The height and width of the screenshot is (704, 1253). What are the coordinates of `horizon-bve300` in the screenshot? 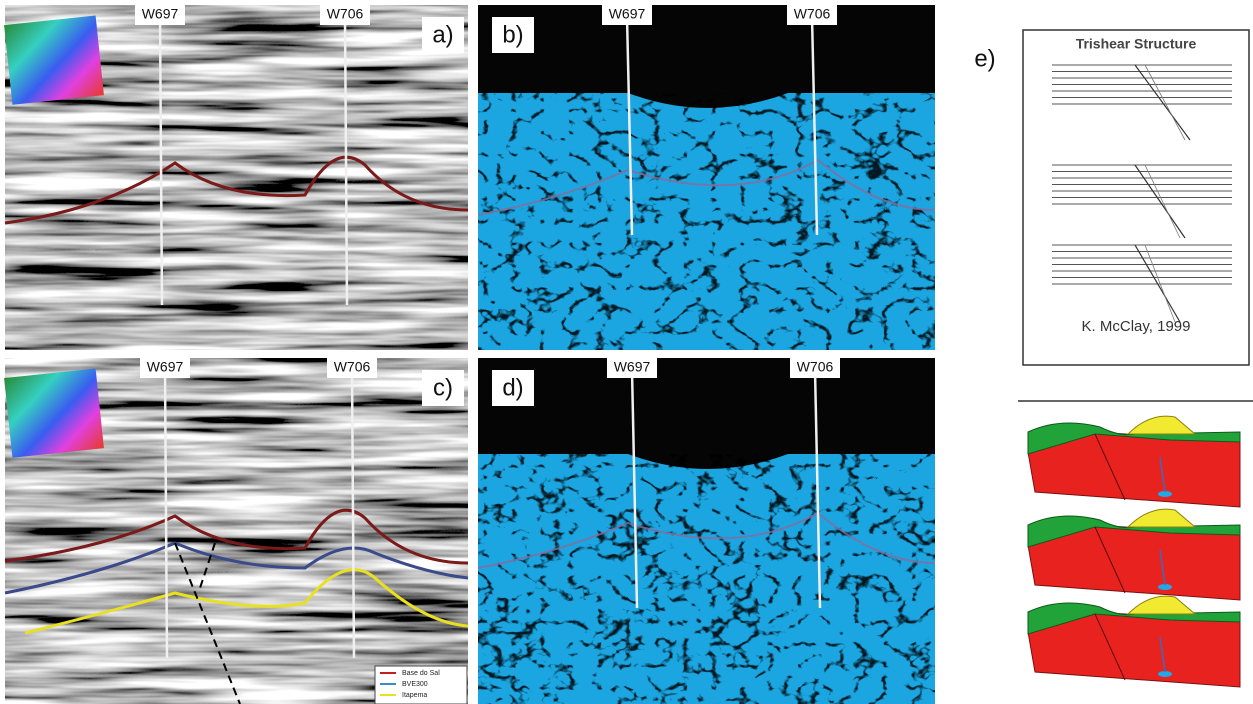 It's located at (236, 568).